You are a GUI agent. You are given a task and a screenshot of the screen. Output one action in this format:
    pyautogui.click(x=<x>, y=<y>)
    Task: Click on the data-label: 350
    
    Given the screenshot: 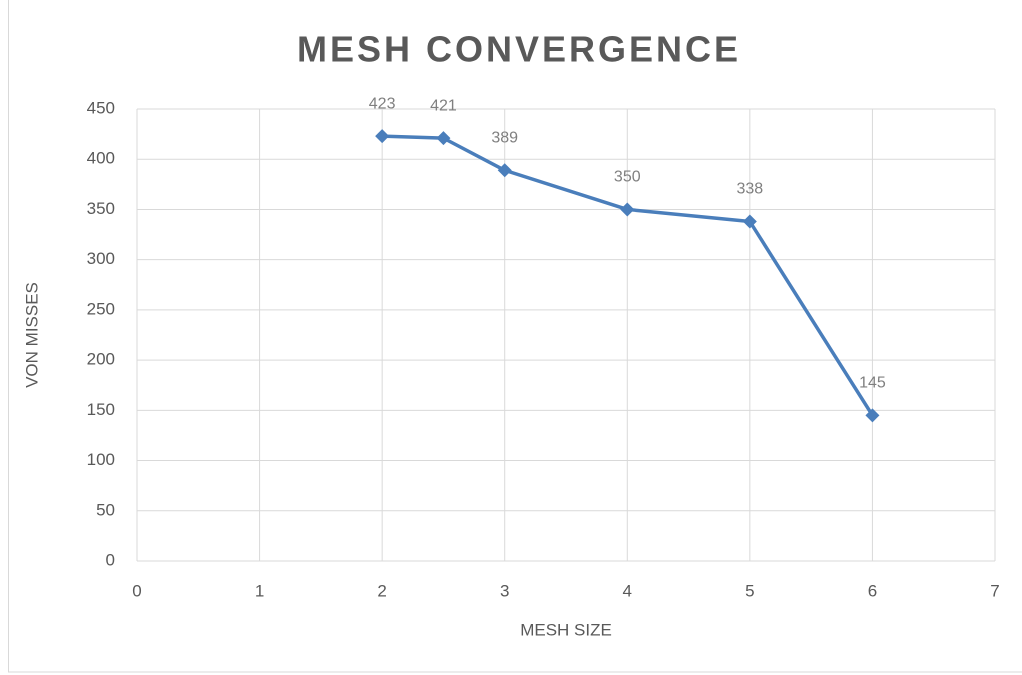 What is the action you would take?
    pyautogui.click(x=627, y=177)
    